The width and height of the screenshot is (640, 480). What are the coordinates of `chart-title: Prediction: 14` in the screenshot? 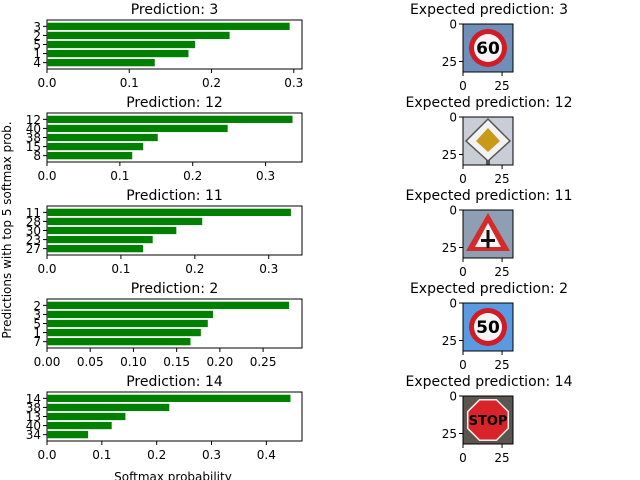 It's located at (174, 382).